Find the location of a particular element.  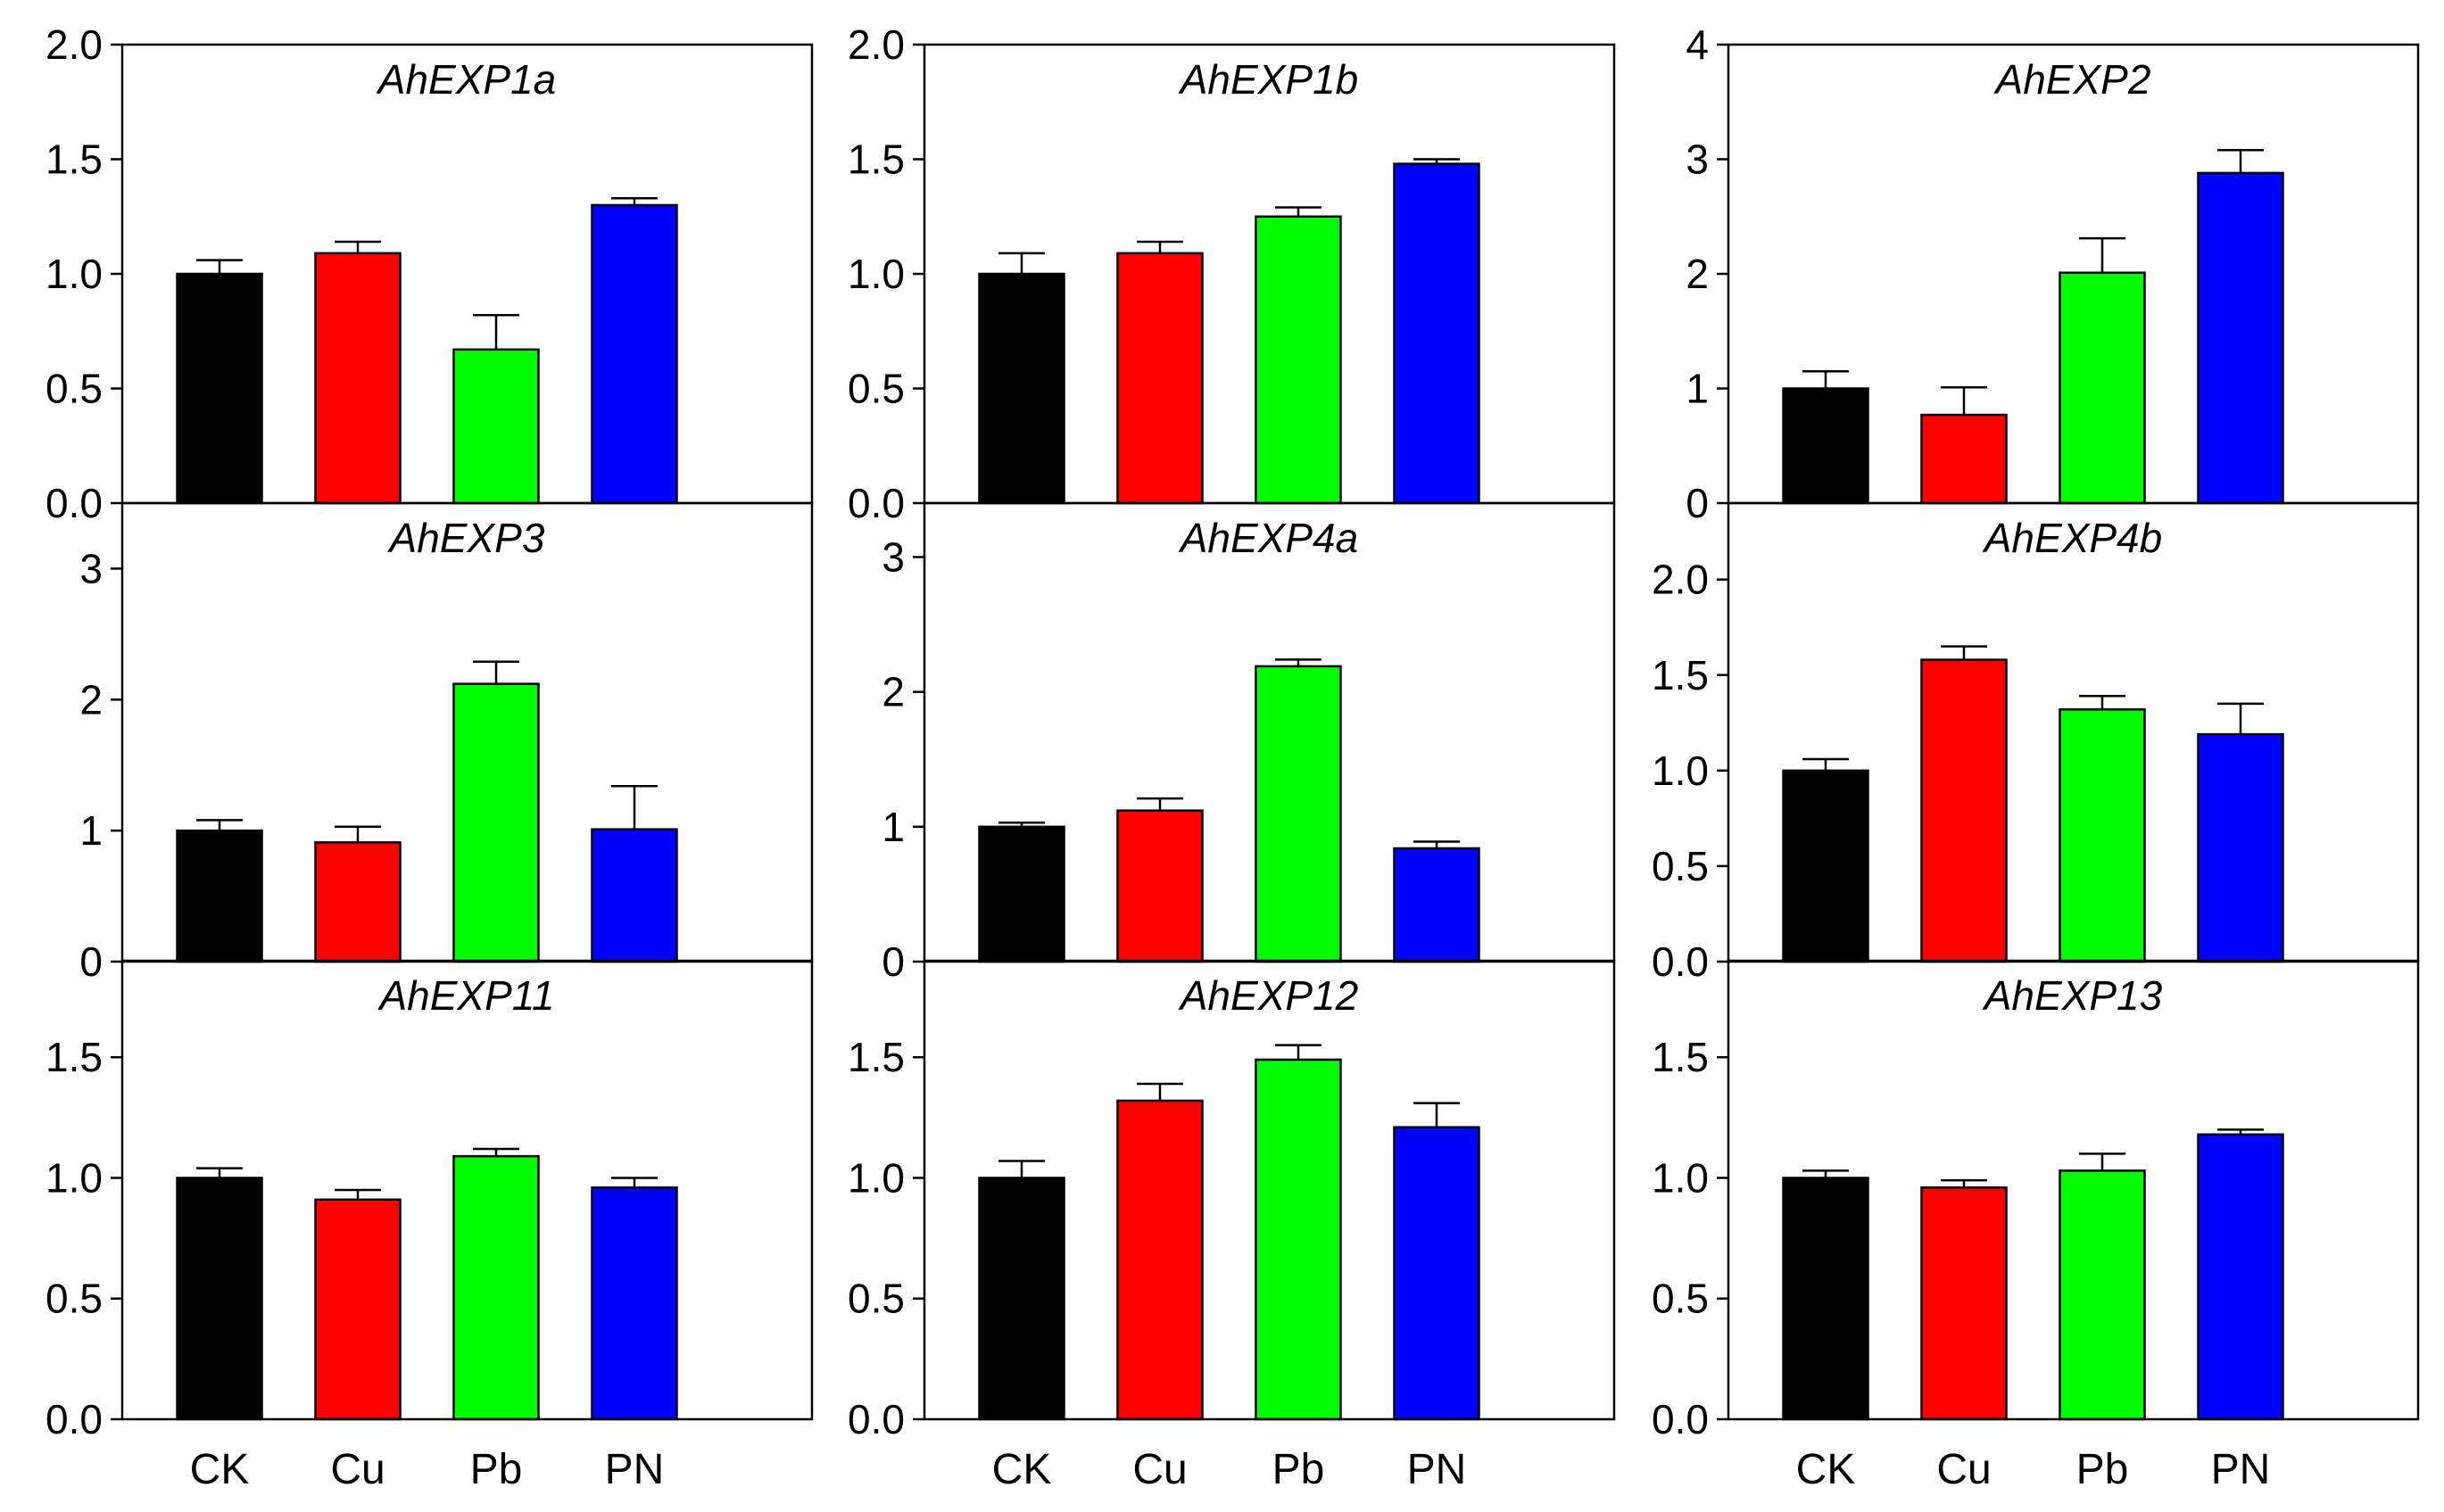

panel-AhEXP1b: AhEXP1b 0.0 0.5 1.0 1.5 2.0 is located at coordinates (1232, 273).